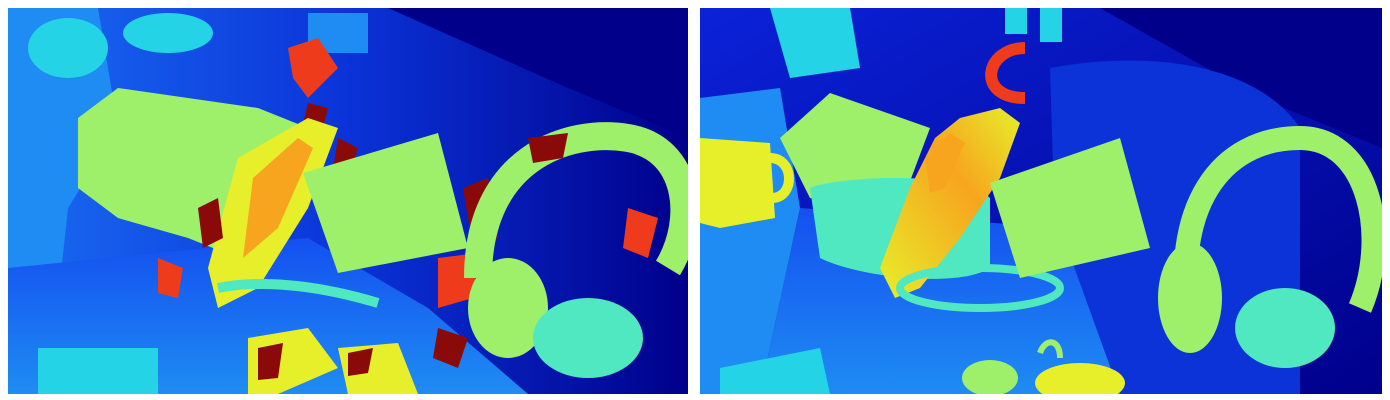 The width and height of the screenshot is (1390, 400). Describe the element at coordinates (980, 288) in the screenshot. I see `ring-region` at that location.